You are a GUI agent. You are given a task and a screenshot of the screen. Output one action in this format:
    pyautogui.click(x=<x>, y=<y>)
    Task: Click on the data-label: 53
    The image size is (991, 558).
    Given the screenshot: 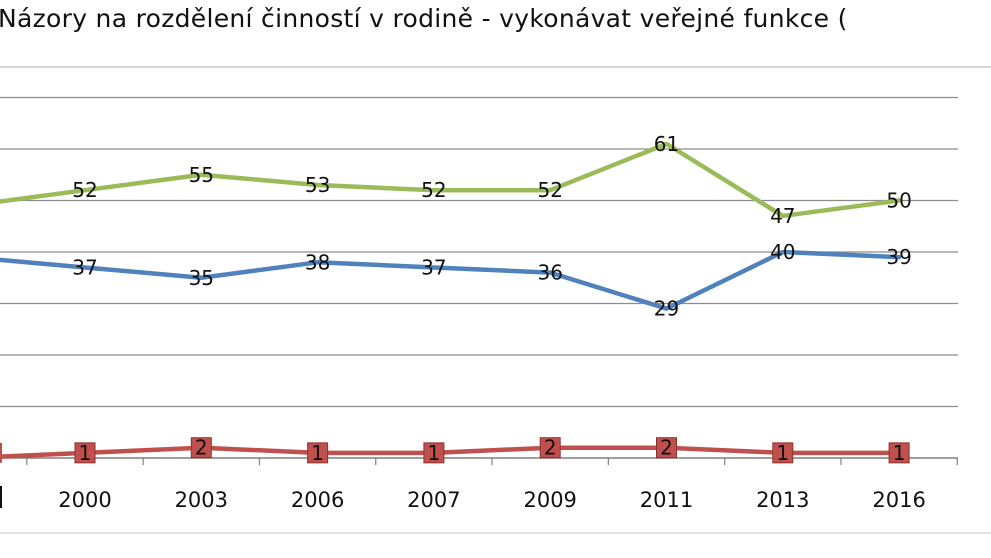 What is the action you would take?
    pyautogui.click(x=317, y=185)
    